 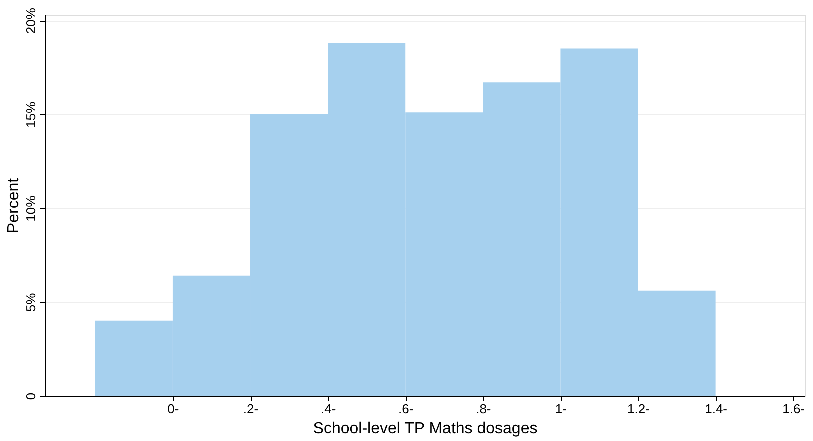 I want to click on x-axis-title: School-level TP Maths dosages, so click(x=425, y=429).